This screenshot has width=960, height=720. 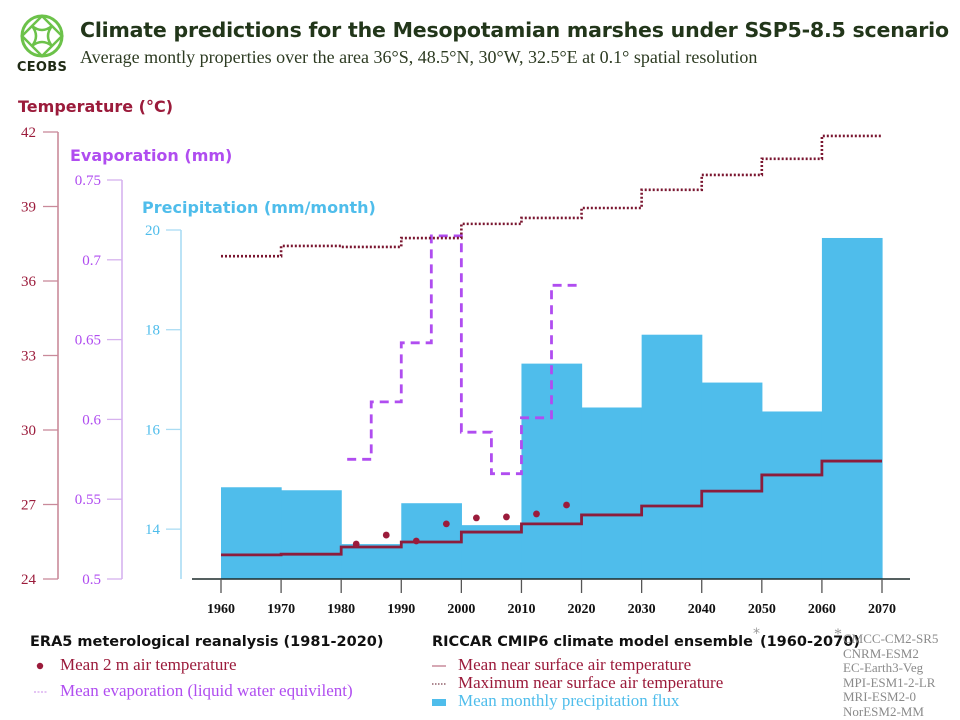 What do you see at coordinates (42, 692) in the screenshot?
I see `dashed-line-icon` at bounding box center [42, 692].